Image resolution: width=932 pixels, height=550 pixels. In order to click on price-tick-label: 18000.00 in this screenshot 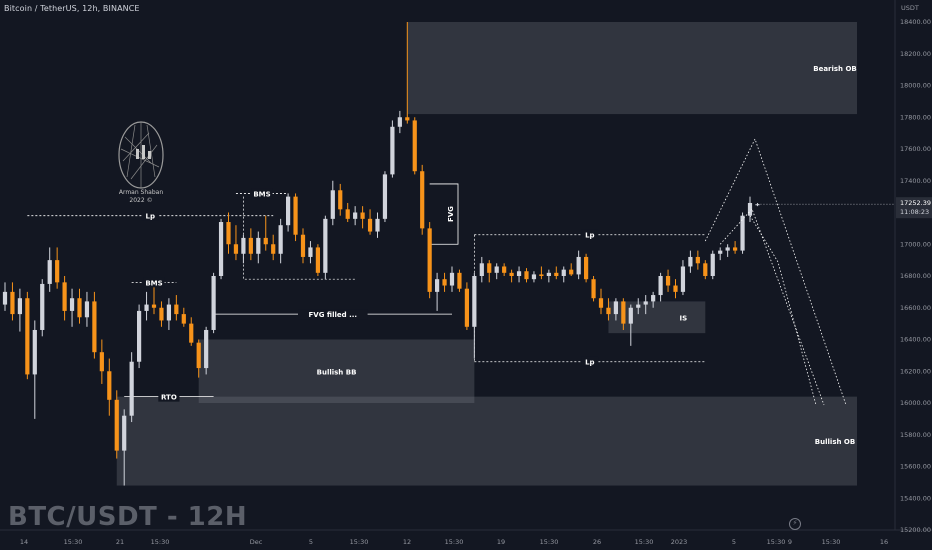, I will do `click(915, 86)`.